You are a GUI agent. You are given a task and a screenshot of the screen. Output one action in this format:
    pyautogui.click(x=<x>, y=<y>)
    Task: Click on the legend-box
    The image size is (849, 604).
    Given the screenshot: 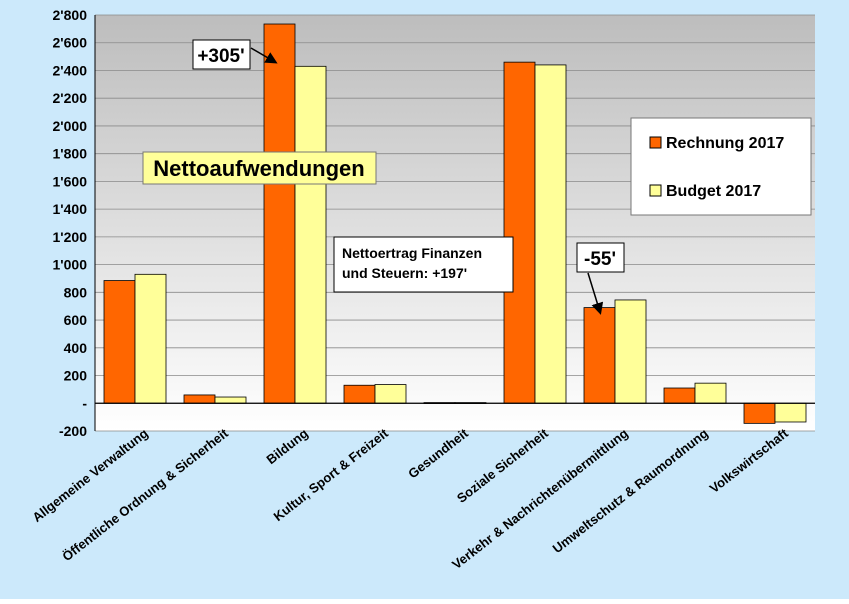 What is the action you would take?
    pyautogui.click(x=721, y=166)
    